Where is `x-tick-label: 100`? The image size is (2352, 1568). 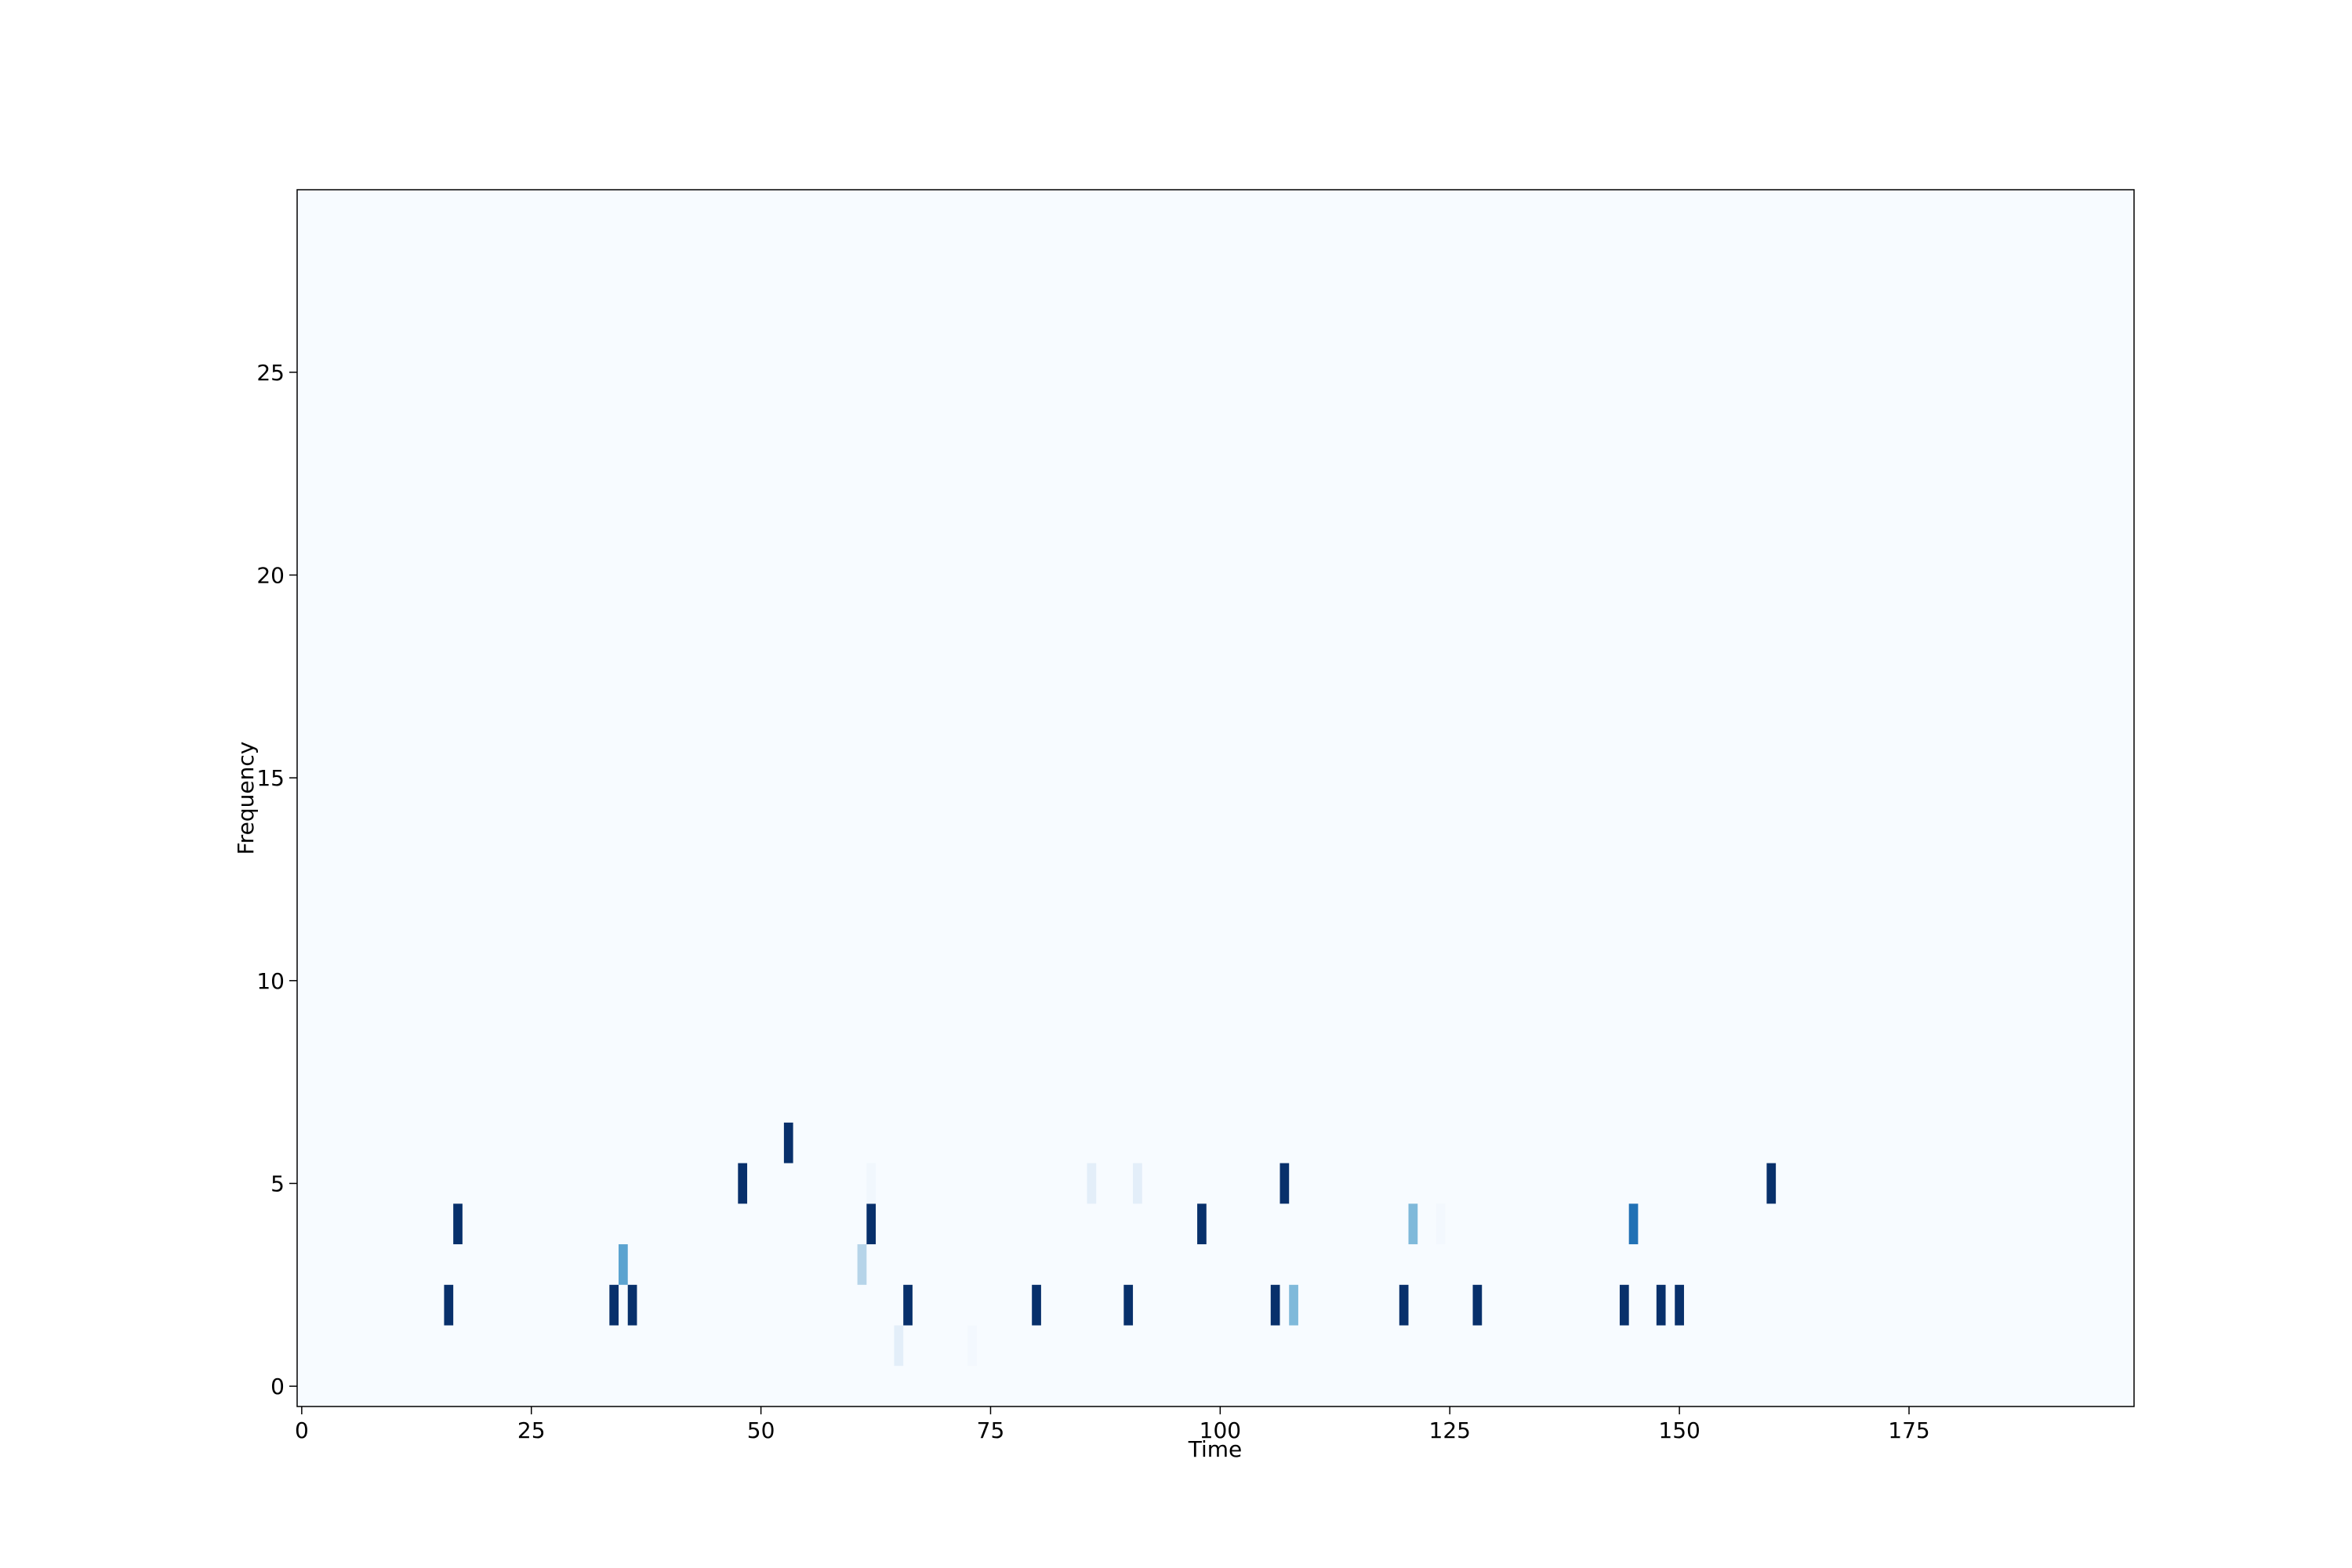 x-tick-label: 100 is located at coordinates (1220, 1430).